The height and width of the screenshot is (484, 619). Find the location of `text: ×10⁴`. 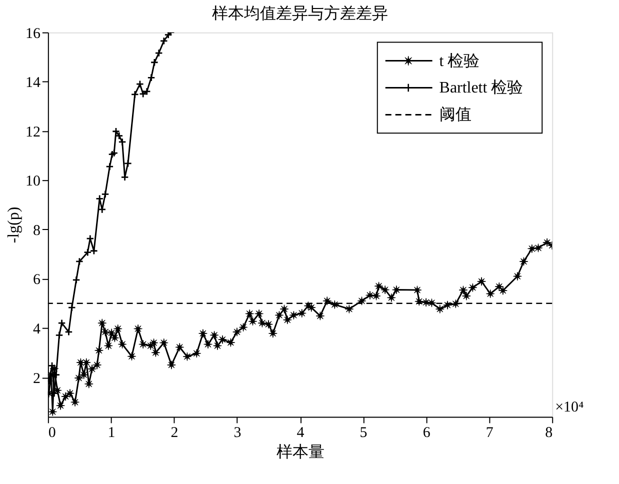

text: ×10⁴ is located at coordinates (569, 408).